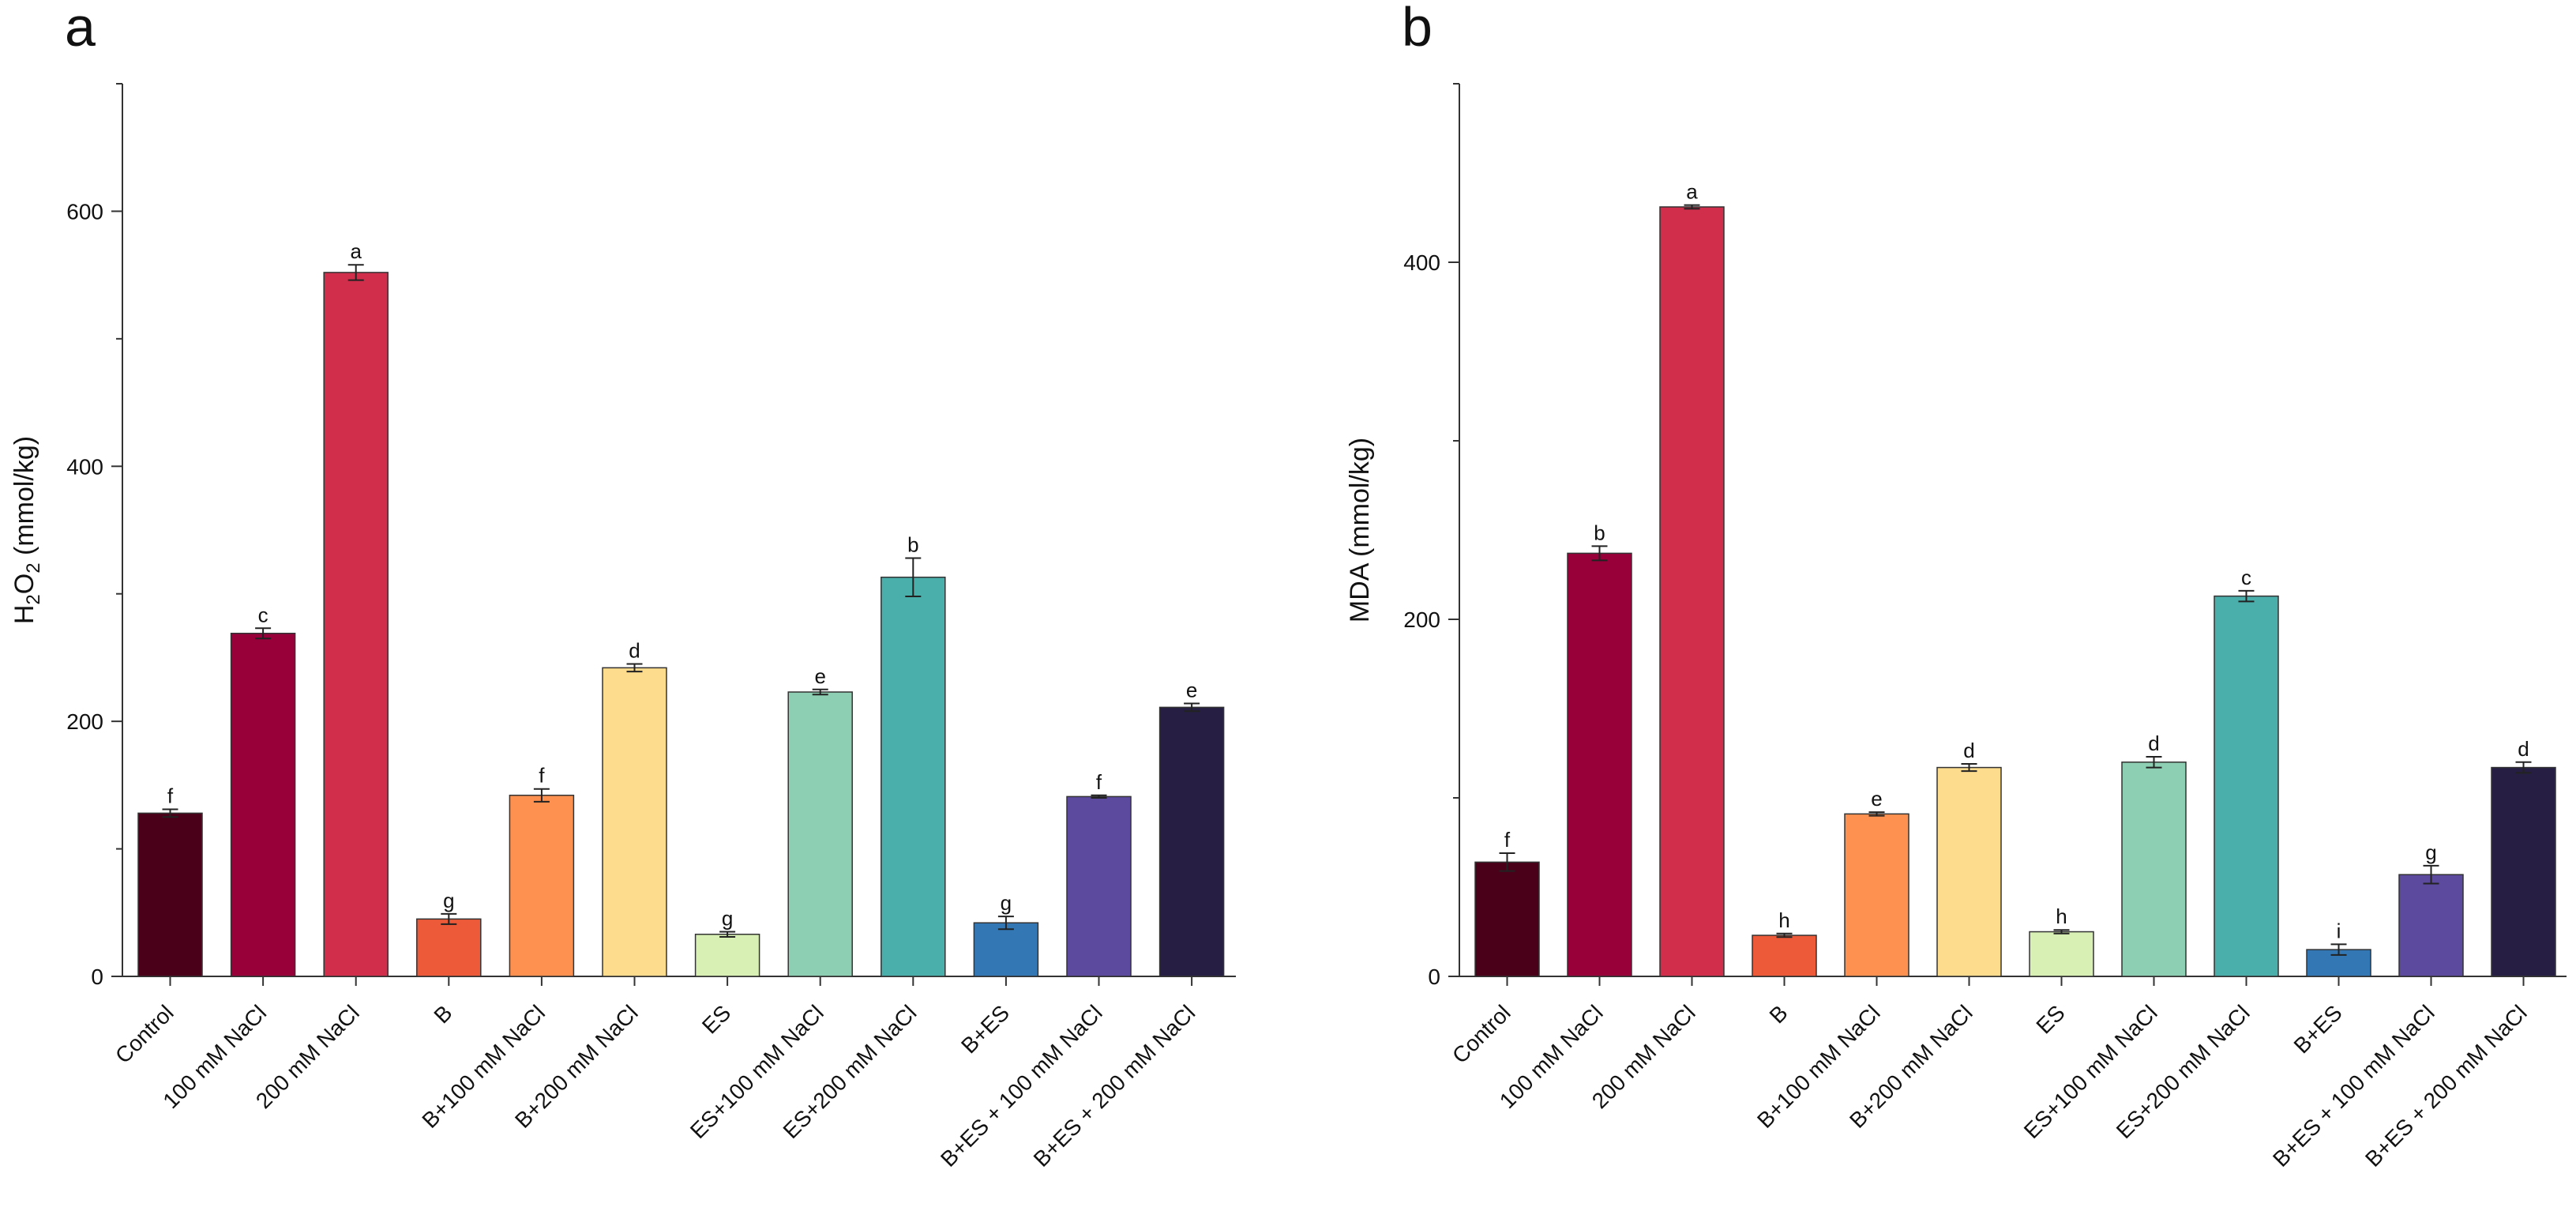  Describe the element at coordinates (1417, 29) in the screenshot. I see `panel-label: b` at that location.